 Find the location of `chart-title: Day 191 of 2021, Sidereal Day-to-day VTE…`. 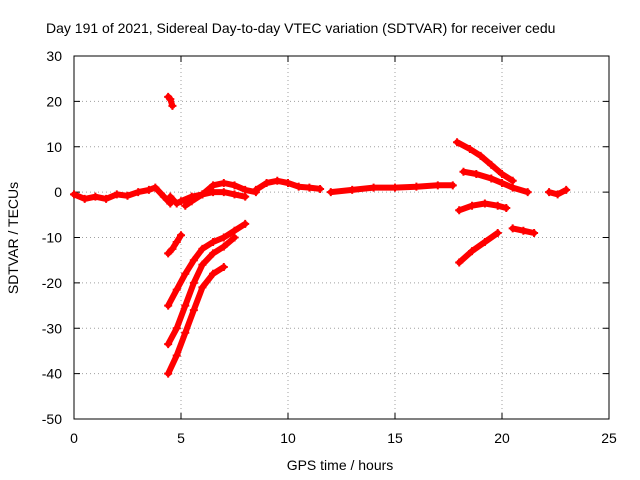

chart-title: Day 191 of 2021, Sidereal Day-to-day VTE… is located at coordinates (300, 28).